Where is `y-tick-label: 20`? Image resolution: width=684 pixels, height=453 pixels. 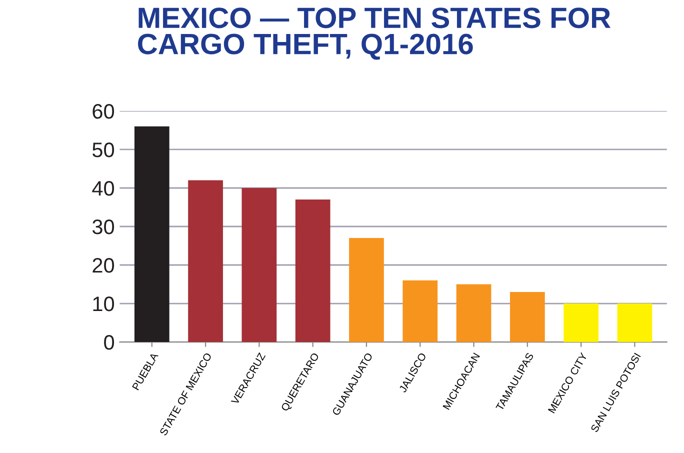
y-tick-label: 20 is located at coordinates (103, 265).